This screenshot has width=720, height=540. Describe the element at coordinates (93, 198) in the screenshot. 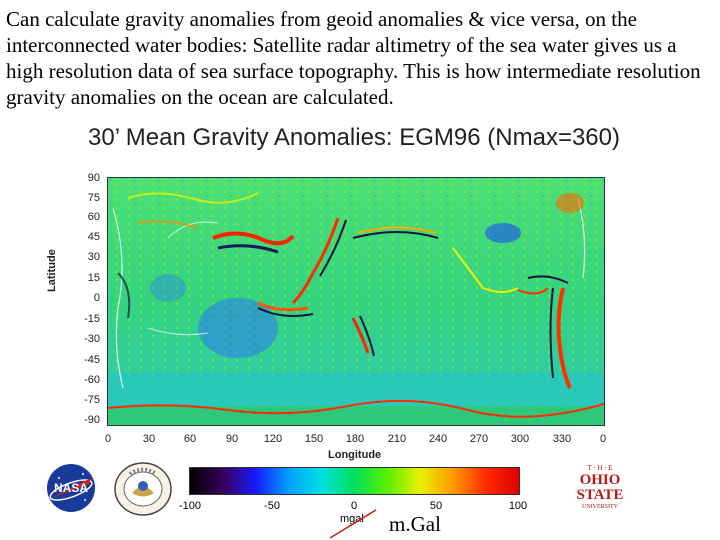

I see `y-tick-label: 75` at that location.